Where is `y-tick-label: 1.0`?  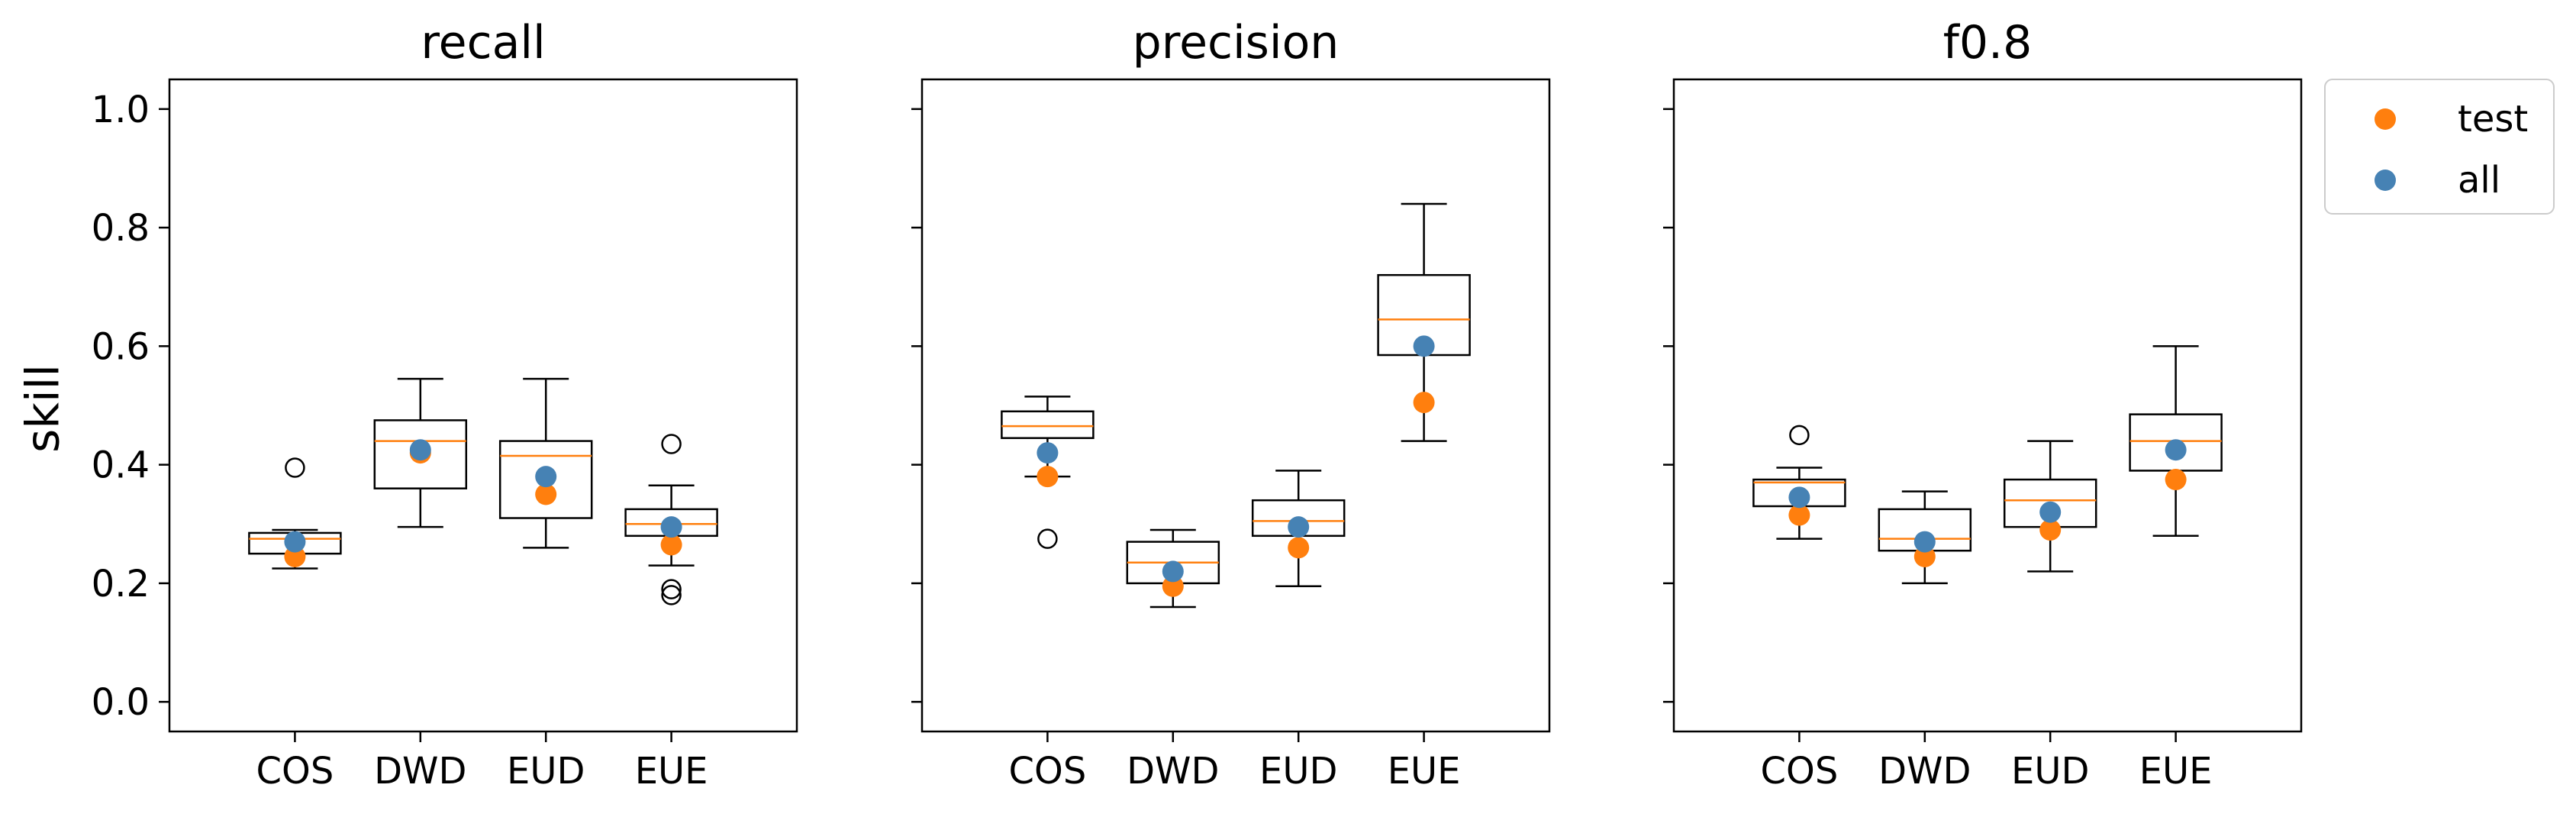 y-tick-label: 1.0 is located at coordinates (121, 110).